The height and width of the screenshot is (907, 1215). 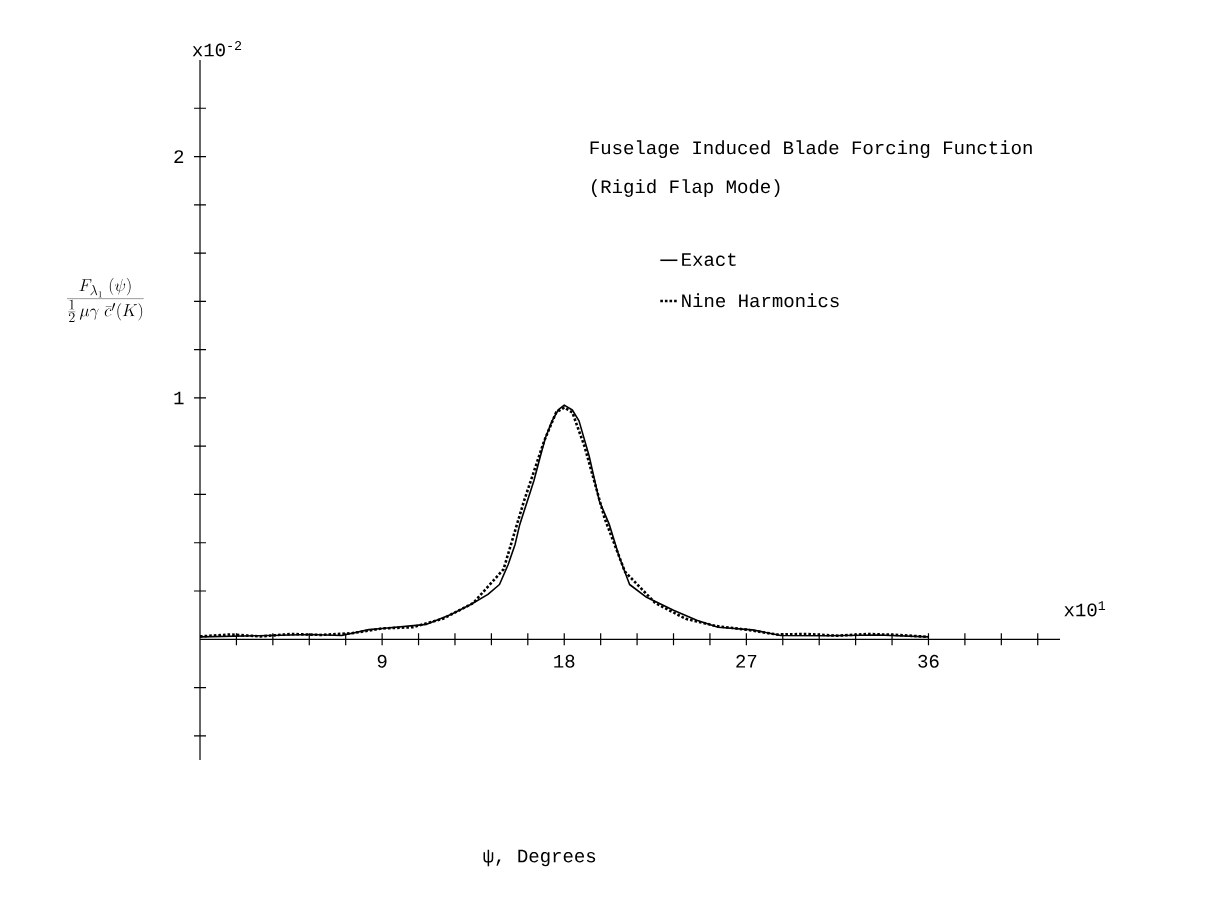 I want to click on x-axis-title: ψ, Degrees, so click(x=539, y=858).